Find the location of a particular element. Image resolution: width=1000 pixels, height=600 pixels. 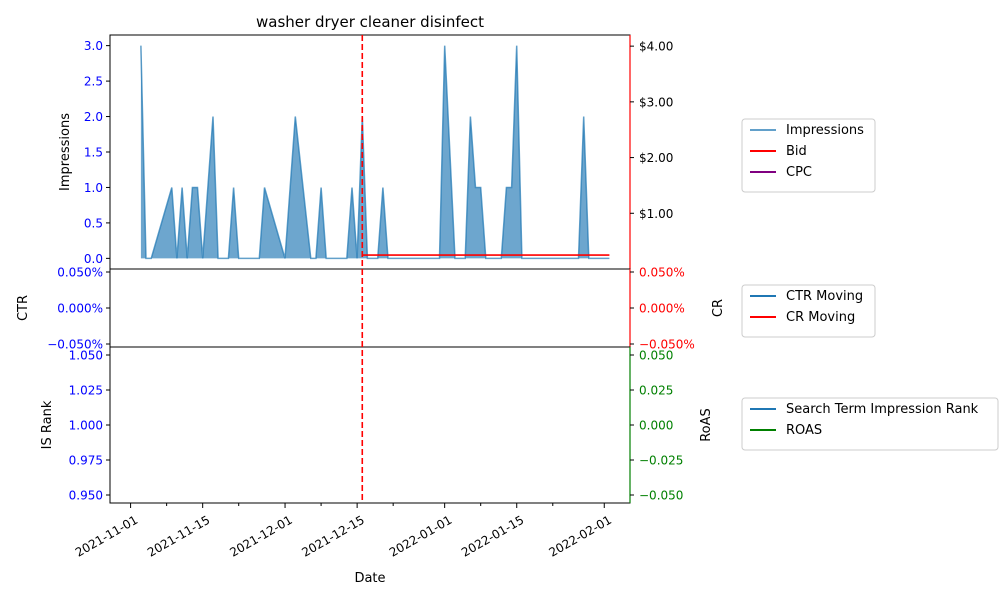

legend-top: Impressions Bid CPC is located at coordinates (808, 155).